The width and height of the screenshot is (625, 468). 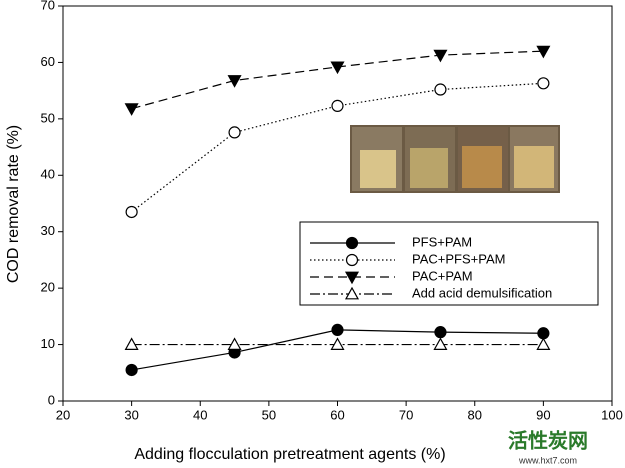 What do you see at coordinates (337, 414) in the screenshot?
I see `x-tick-label: 60` at bounding box center [337, 414].